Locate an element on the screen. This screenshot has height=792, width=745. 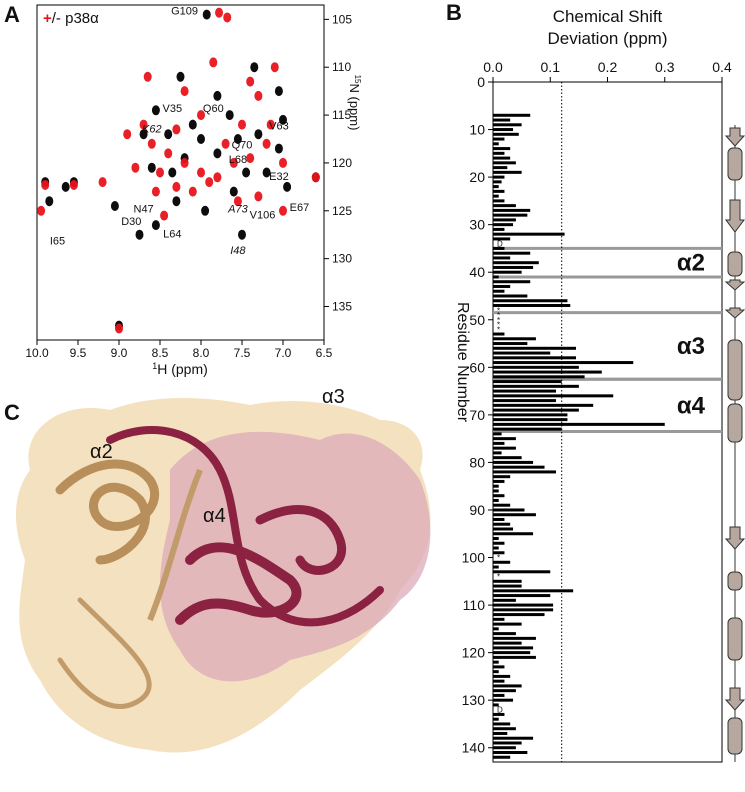
structure-label: α3 is located at coordinates (333, 397).